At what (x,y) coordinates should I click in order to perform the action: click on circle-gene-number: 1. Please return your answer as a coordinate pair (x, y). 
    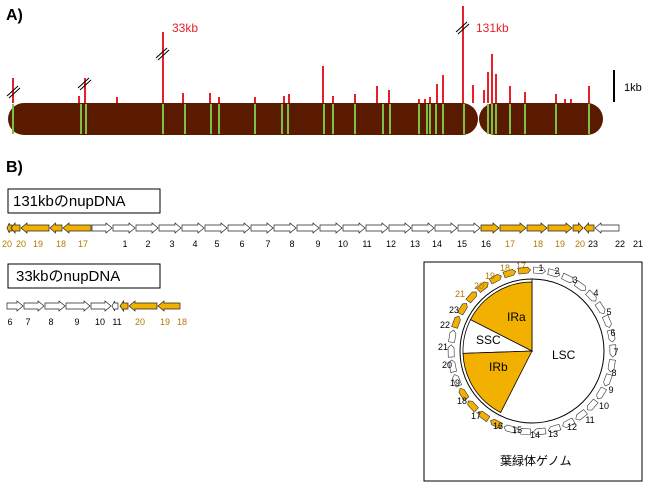
    Looking at the image, I should click on (540, 268).